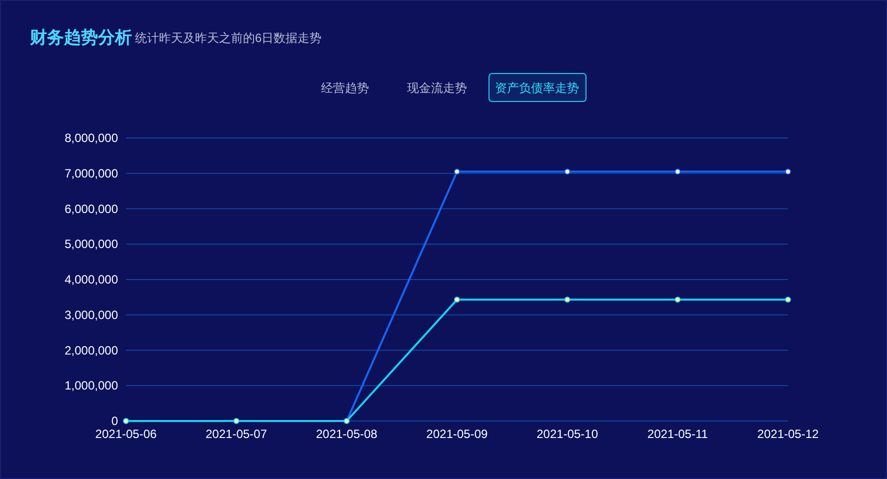  I want to click on y-tick-label: 0, so click(114, 421).